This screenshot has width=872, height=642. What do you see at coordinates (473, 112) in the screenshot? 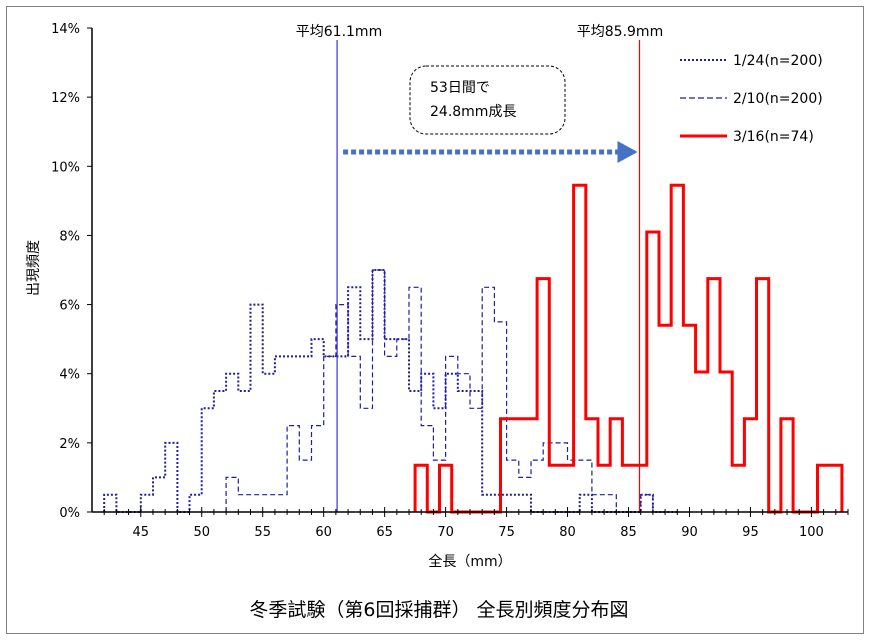
I see `annotation-line-2: 24.8mm成長` at bounding box center [473, 112].